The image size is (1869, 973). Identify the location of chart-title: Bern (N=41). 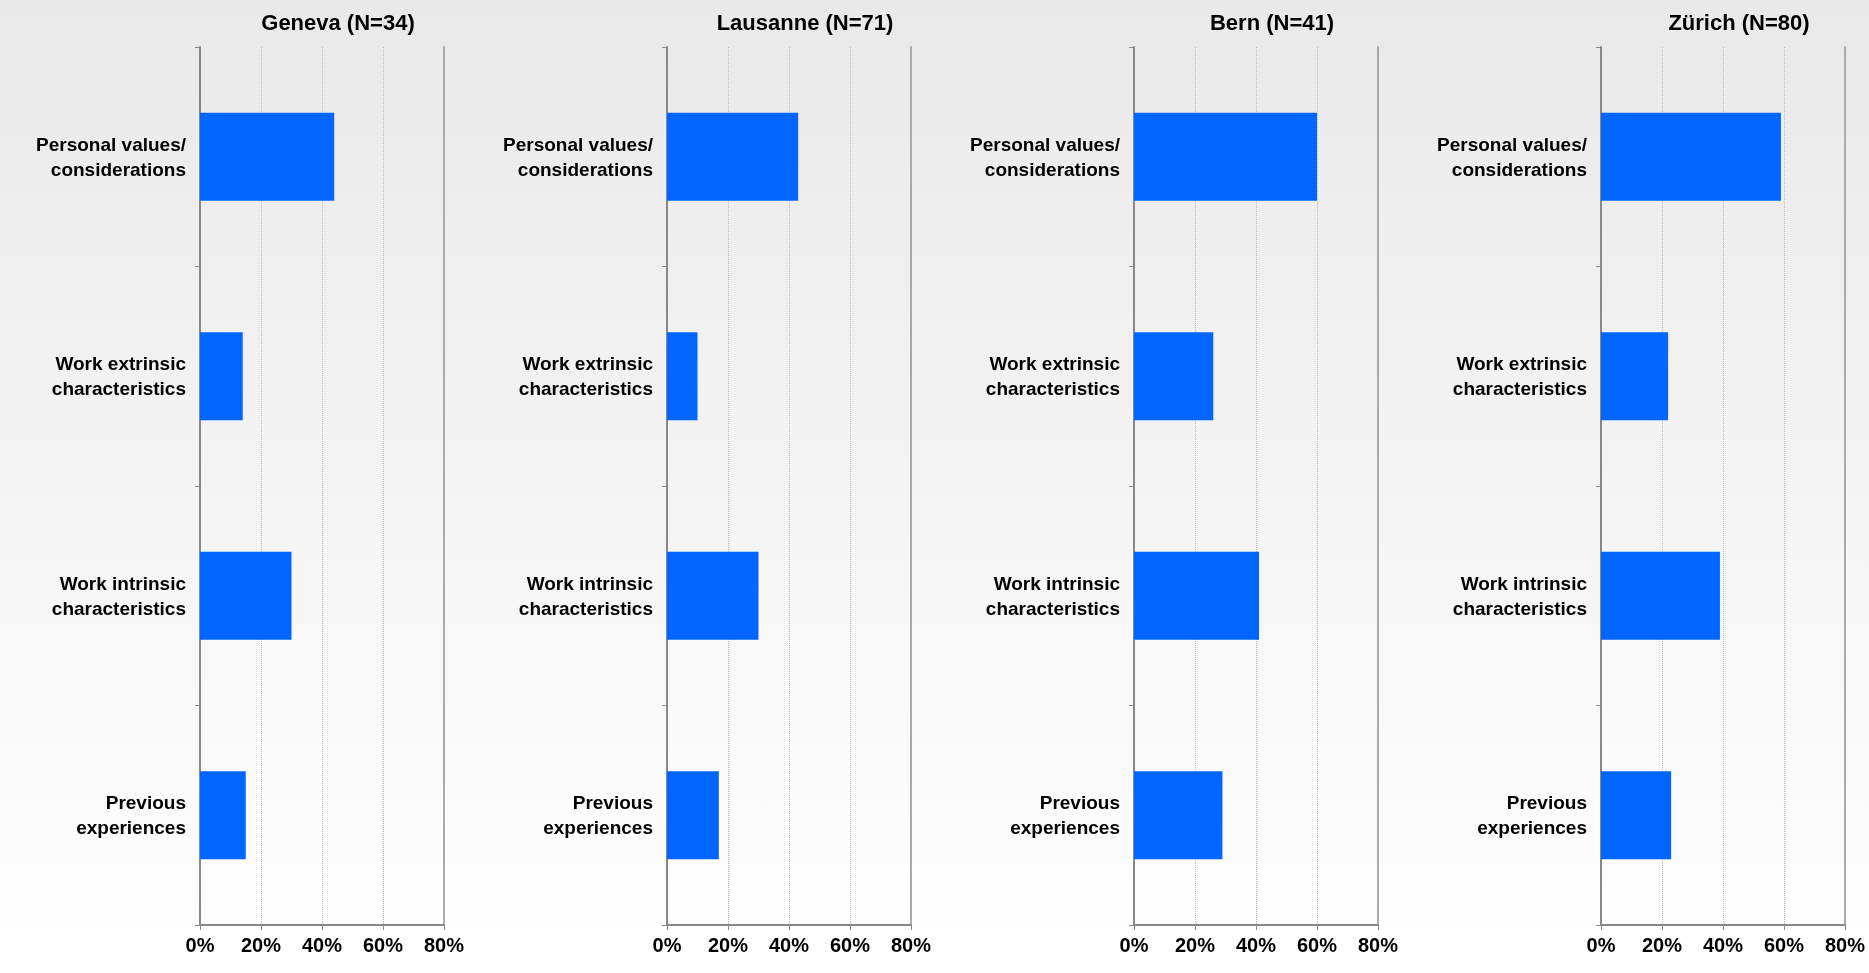
(1272, 22).